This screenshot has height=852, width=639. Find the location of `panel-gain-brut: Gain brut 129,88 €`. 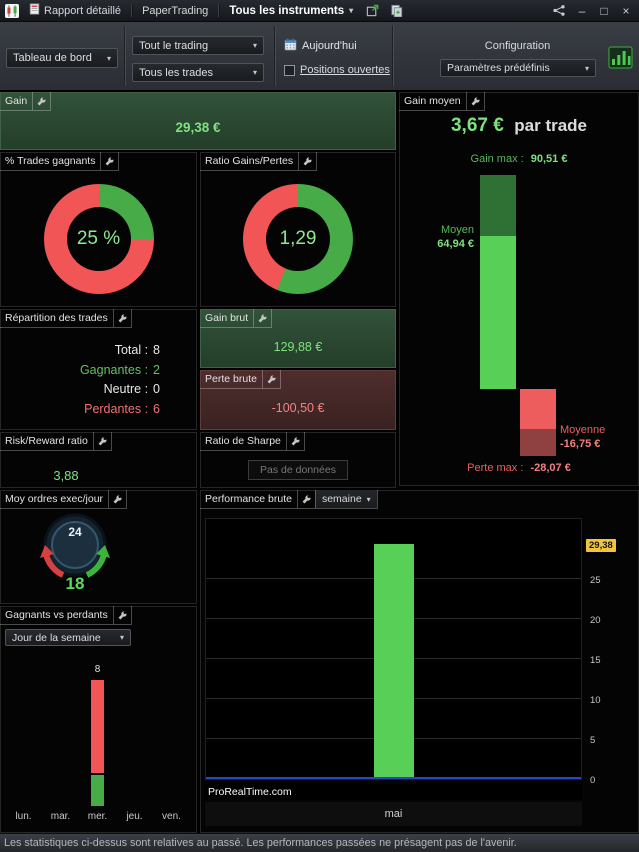

panel-gain-brut: Gain brut 129,88 € is located at coordinates (298, 338).